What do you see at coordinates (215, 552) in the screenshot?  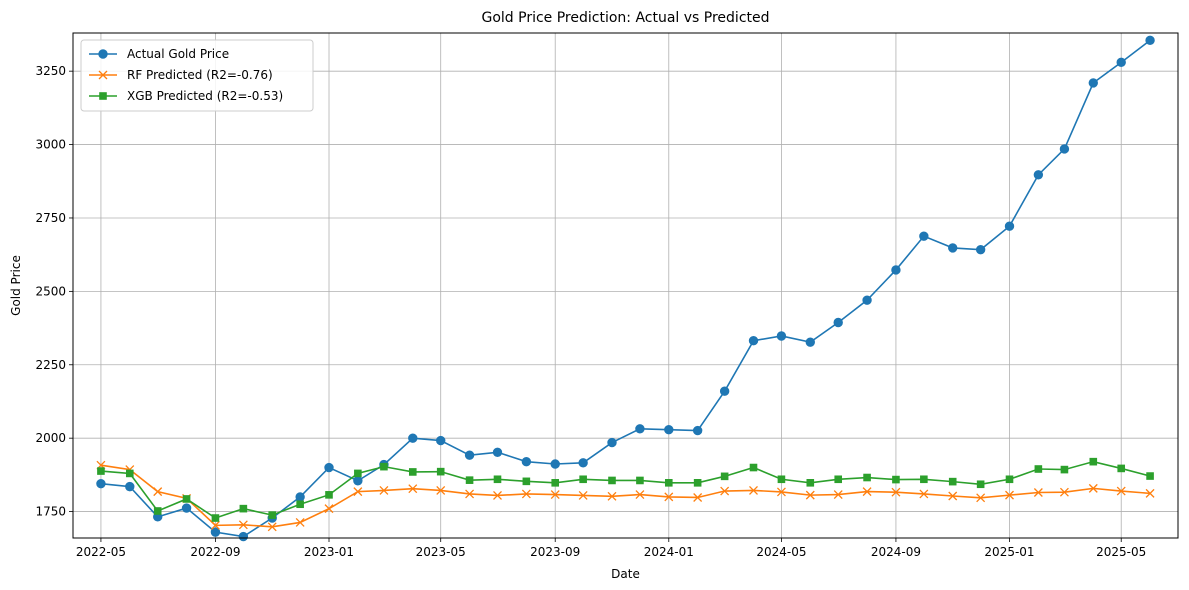 I see `x-tick-label: 2022-09` at bounding box center [215, 552].